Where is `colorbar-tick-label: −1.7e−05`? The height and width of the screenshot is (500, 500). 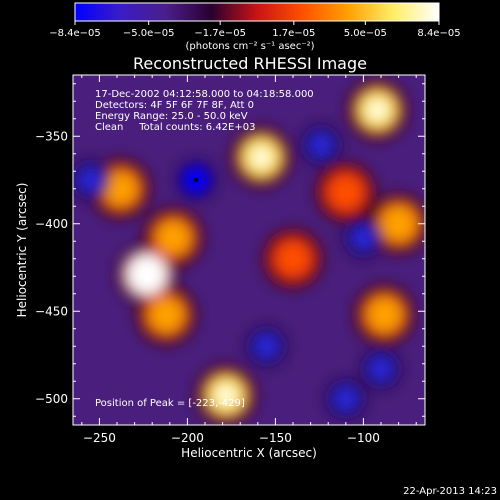 colorbar-tick-label: −1.7e−05 is located at coordinates (220, 33).